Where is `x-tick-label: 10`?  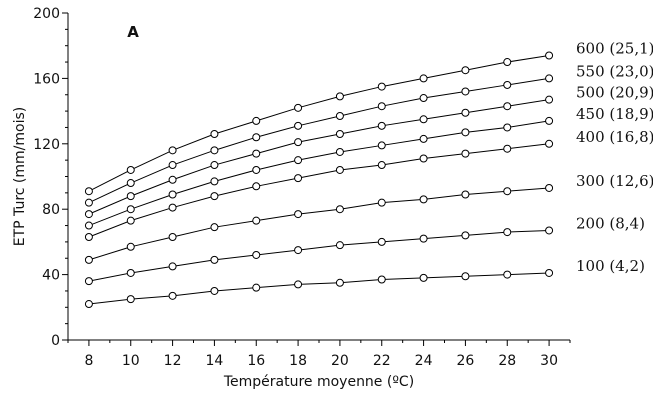 x-tick-label: 10 is located at coordinates (131, 361).